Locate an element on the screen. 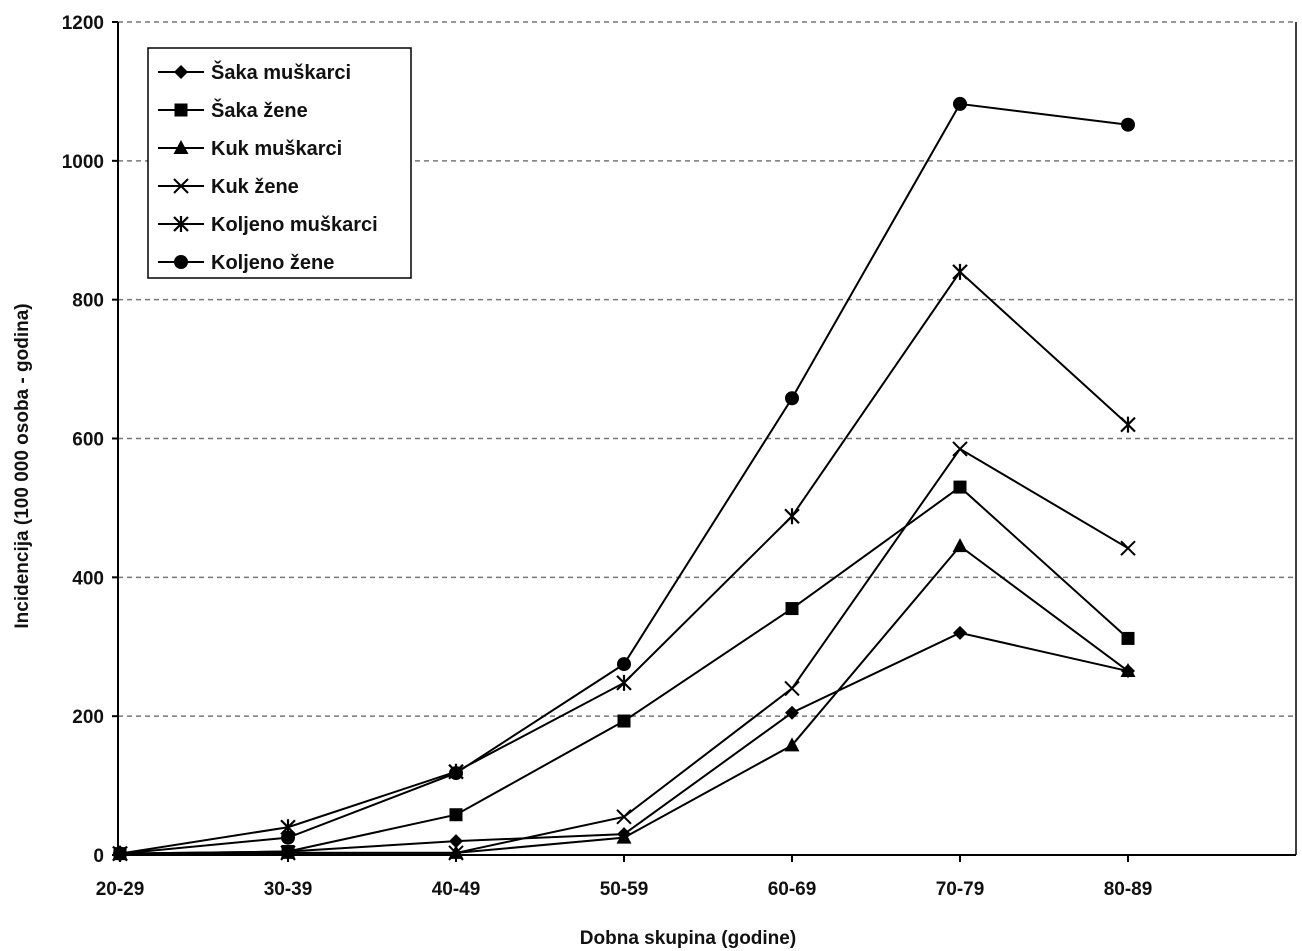  y-tick-label: 200 is located at coordinates (88, 717).